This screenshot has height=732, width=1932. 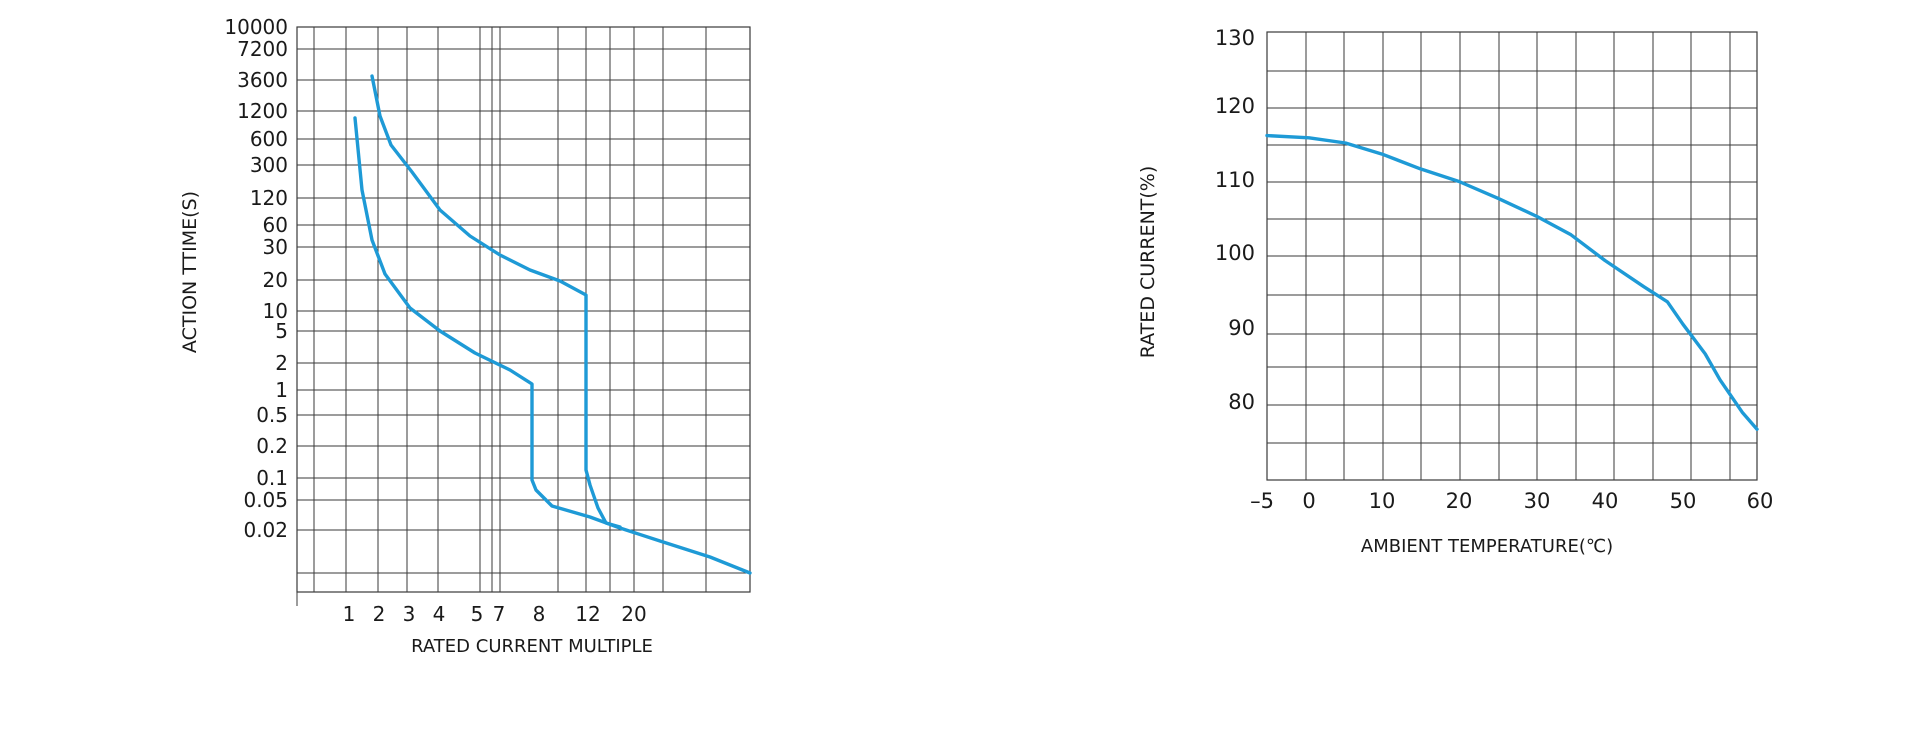 What do you see at coordinates (272, 415) in the screenshot?
I see `chart1-y-tick-label: 0.5` at bounding box center [272, 415].